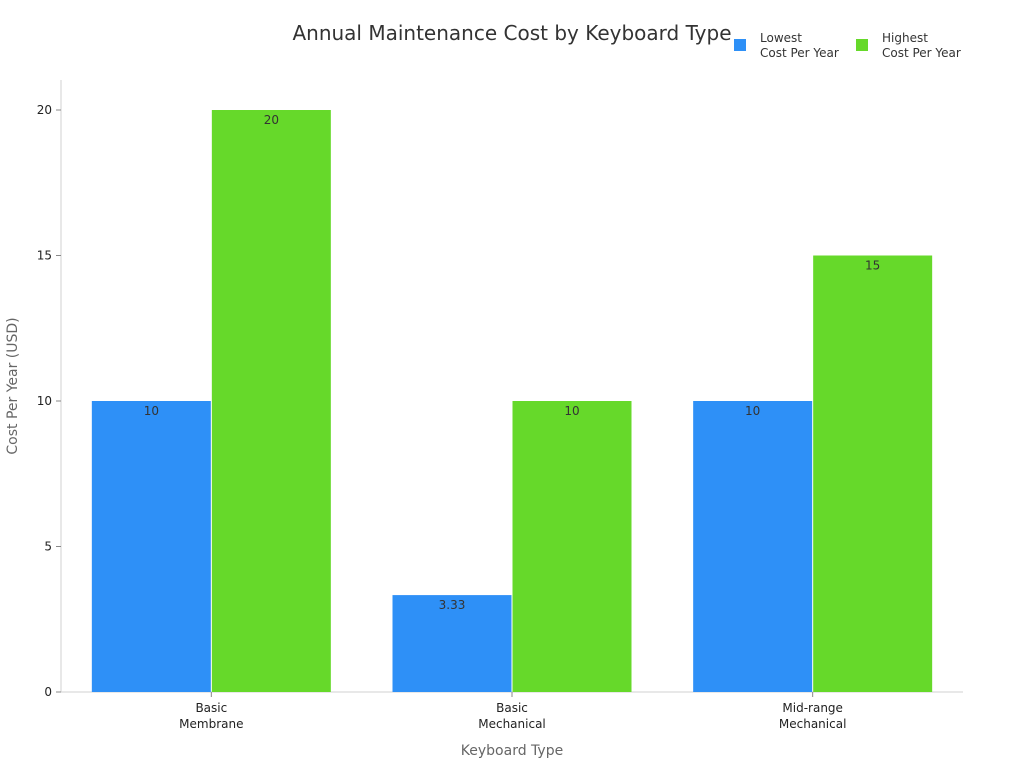  I want to click on data-label: 15, so click(872, 266).